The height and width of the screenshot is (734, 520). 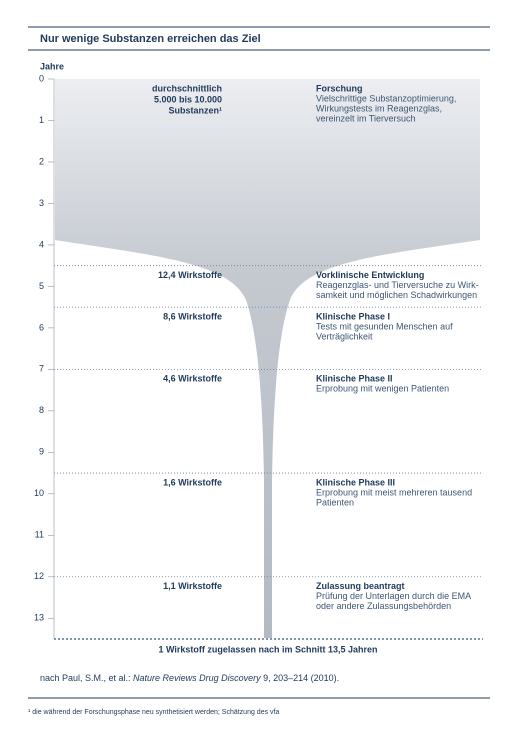 I want to click on stage-description: Erprobung mit wenigen Patienten, so click(x=382, y=389).